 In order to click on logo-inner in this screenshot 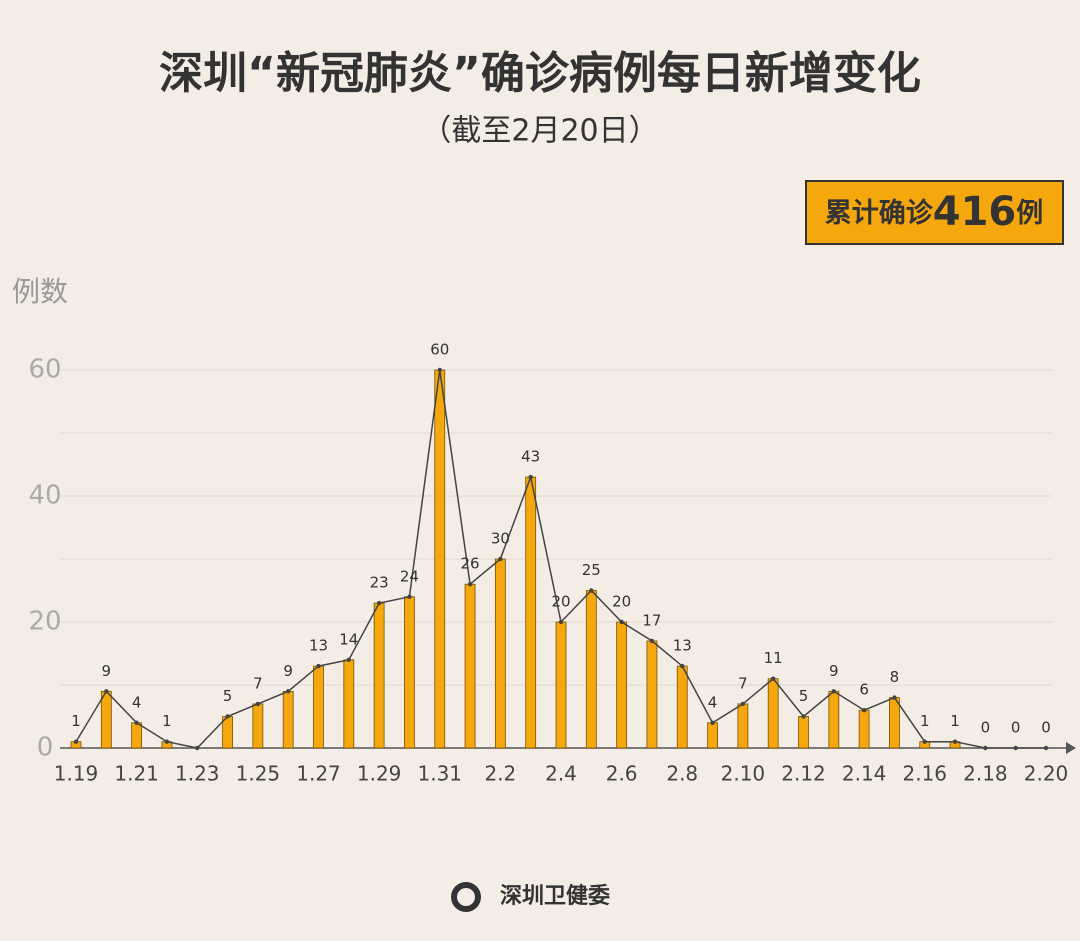, I will do `click(466, 897)`.